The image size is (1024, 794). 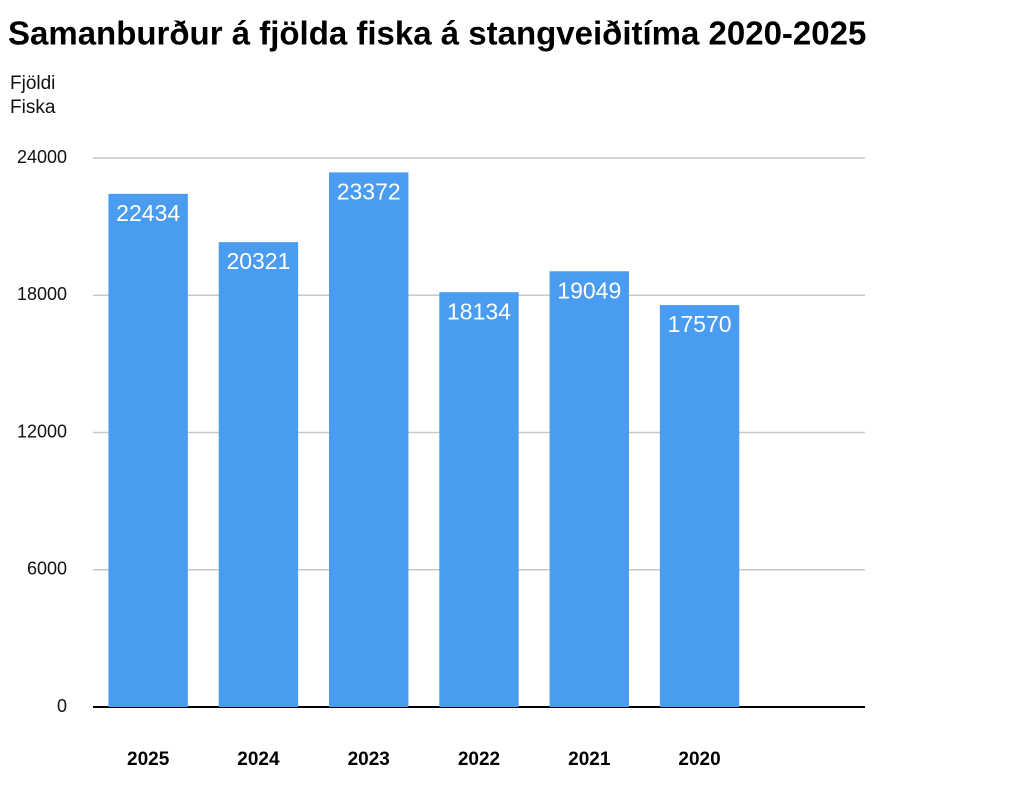 I want to click on y-tick-label: 18000, so click(x=42, y=294).